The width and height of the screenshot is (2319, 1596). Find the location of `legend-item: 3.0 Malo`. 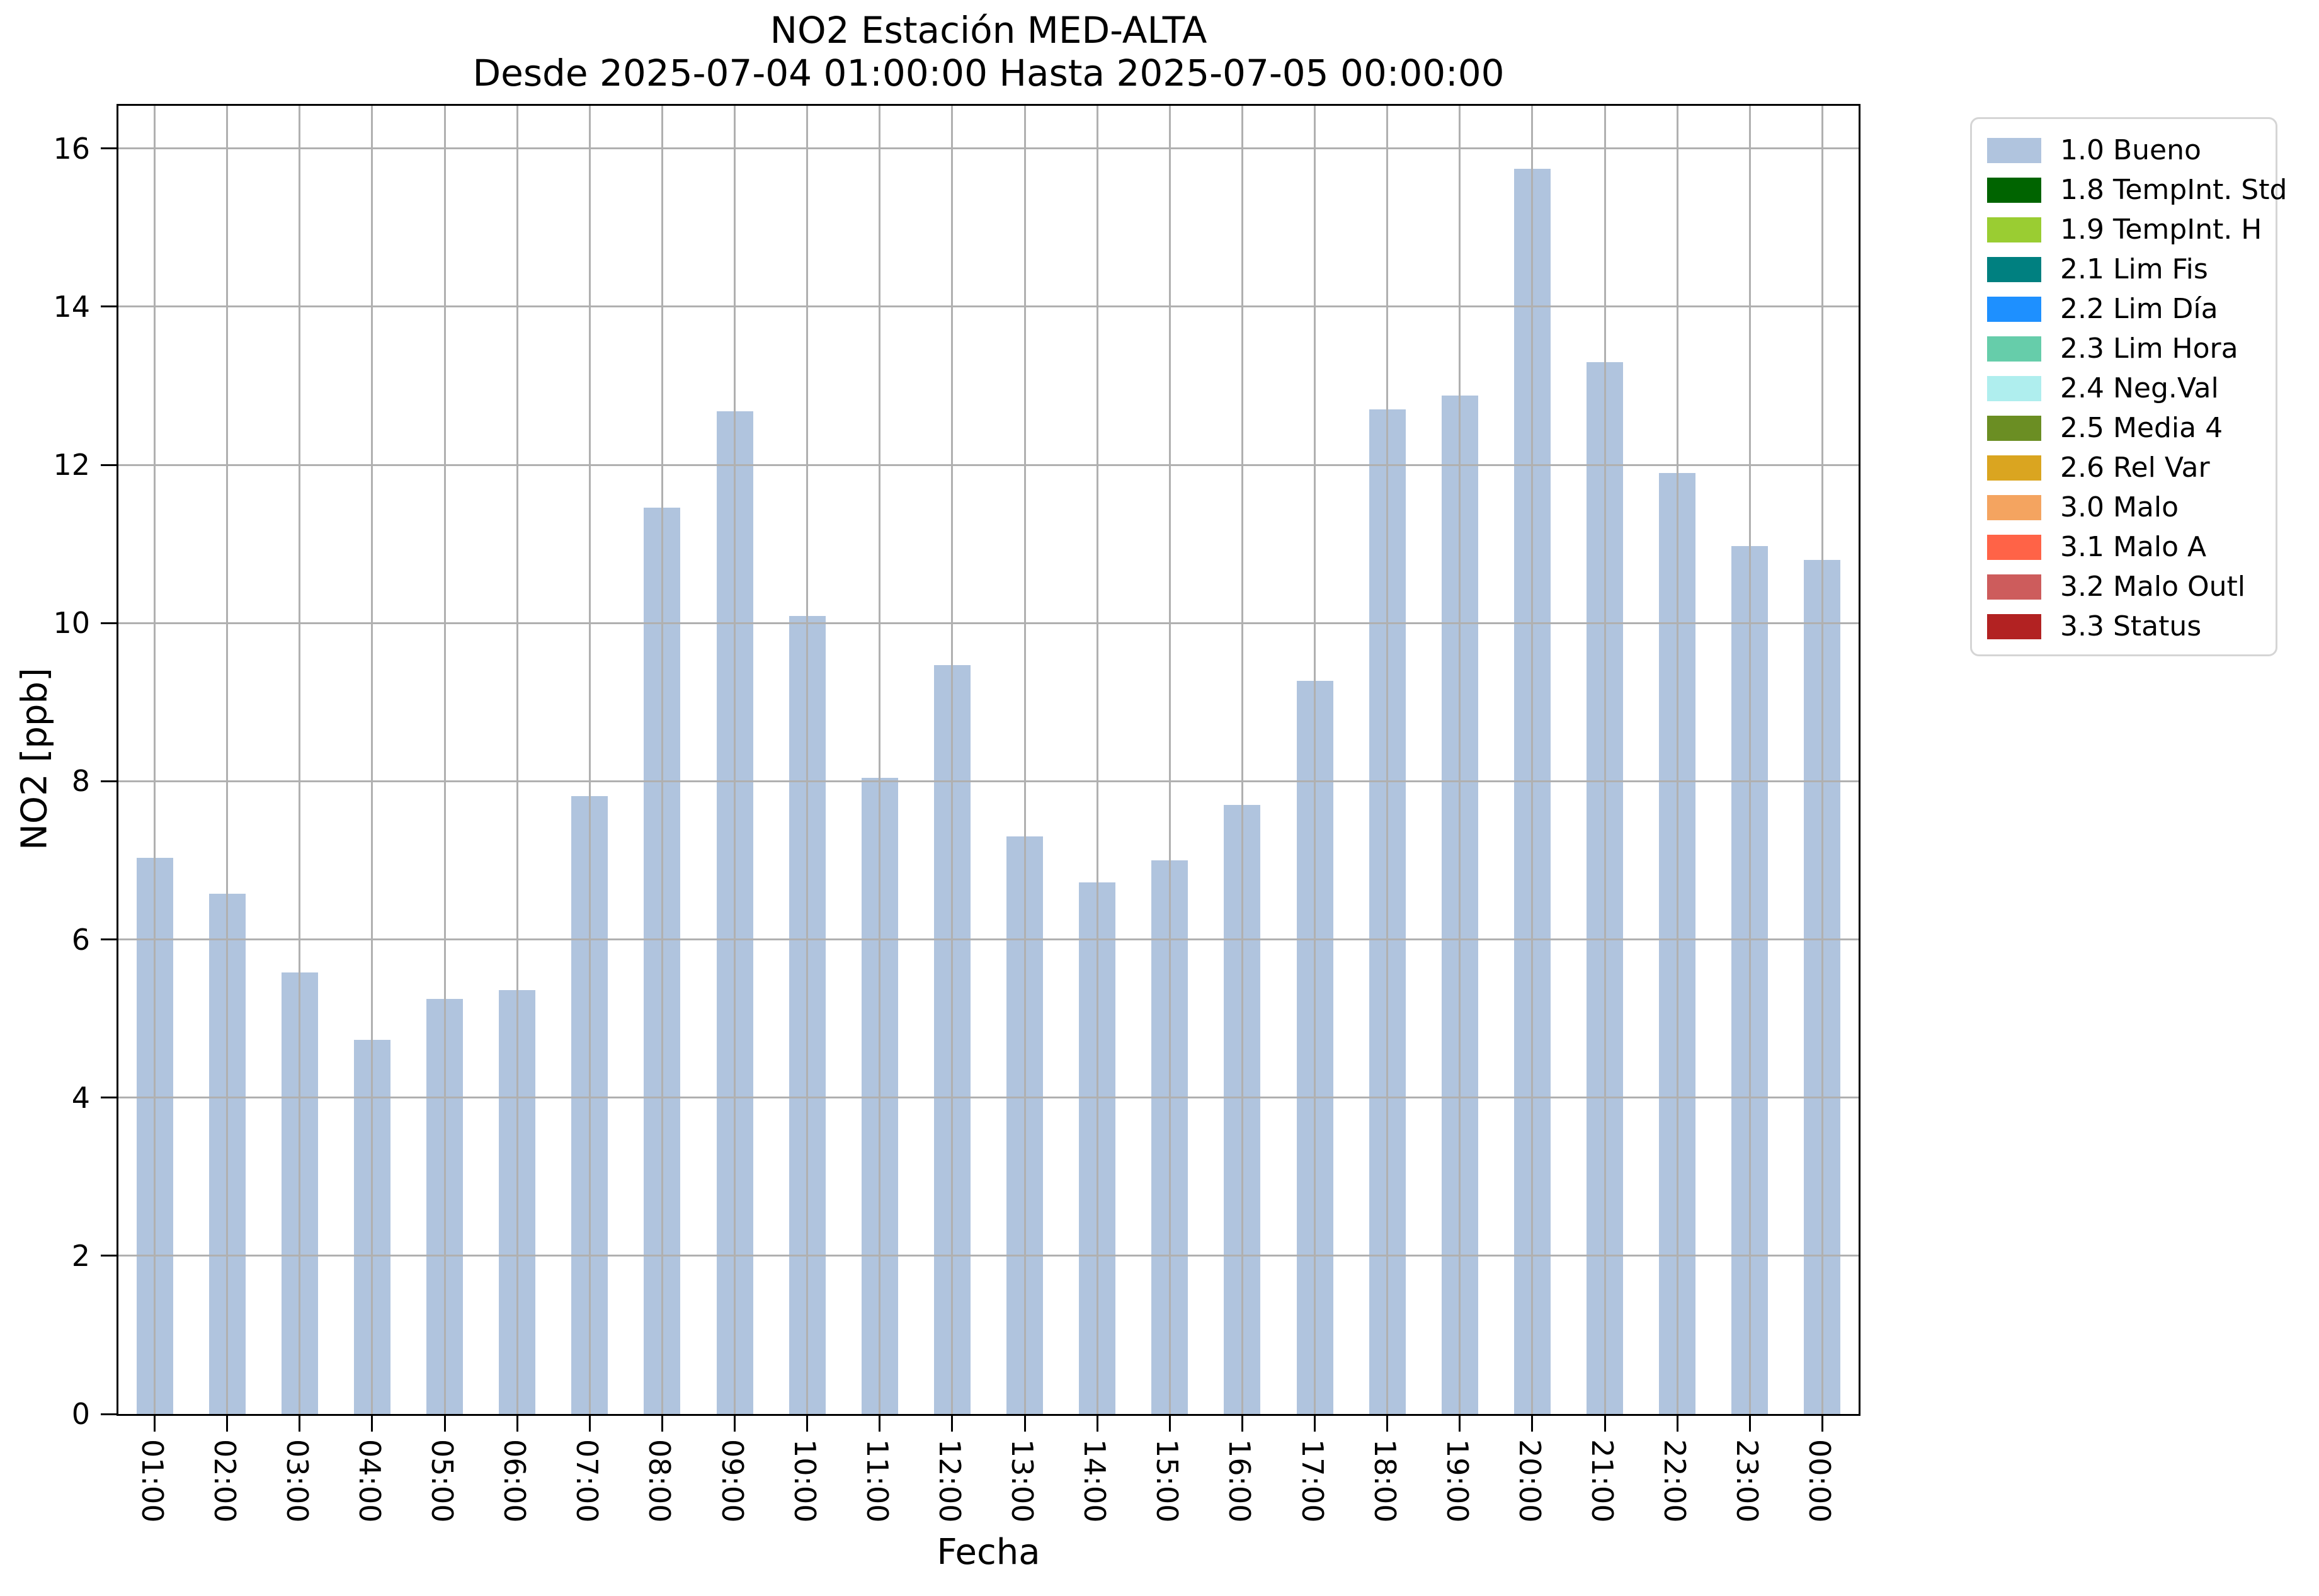

legend-item: 3.0 Malo is located at coordinates (2123, 508).